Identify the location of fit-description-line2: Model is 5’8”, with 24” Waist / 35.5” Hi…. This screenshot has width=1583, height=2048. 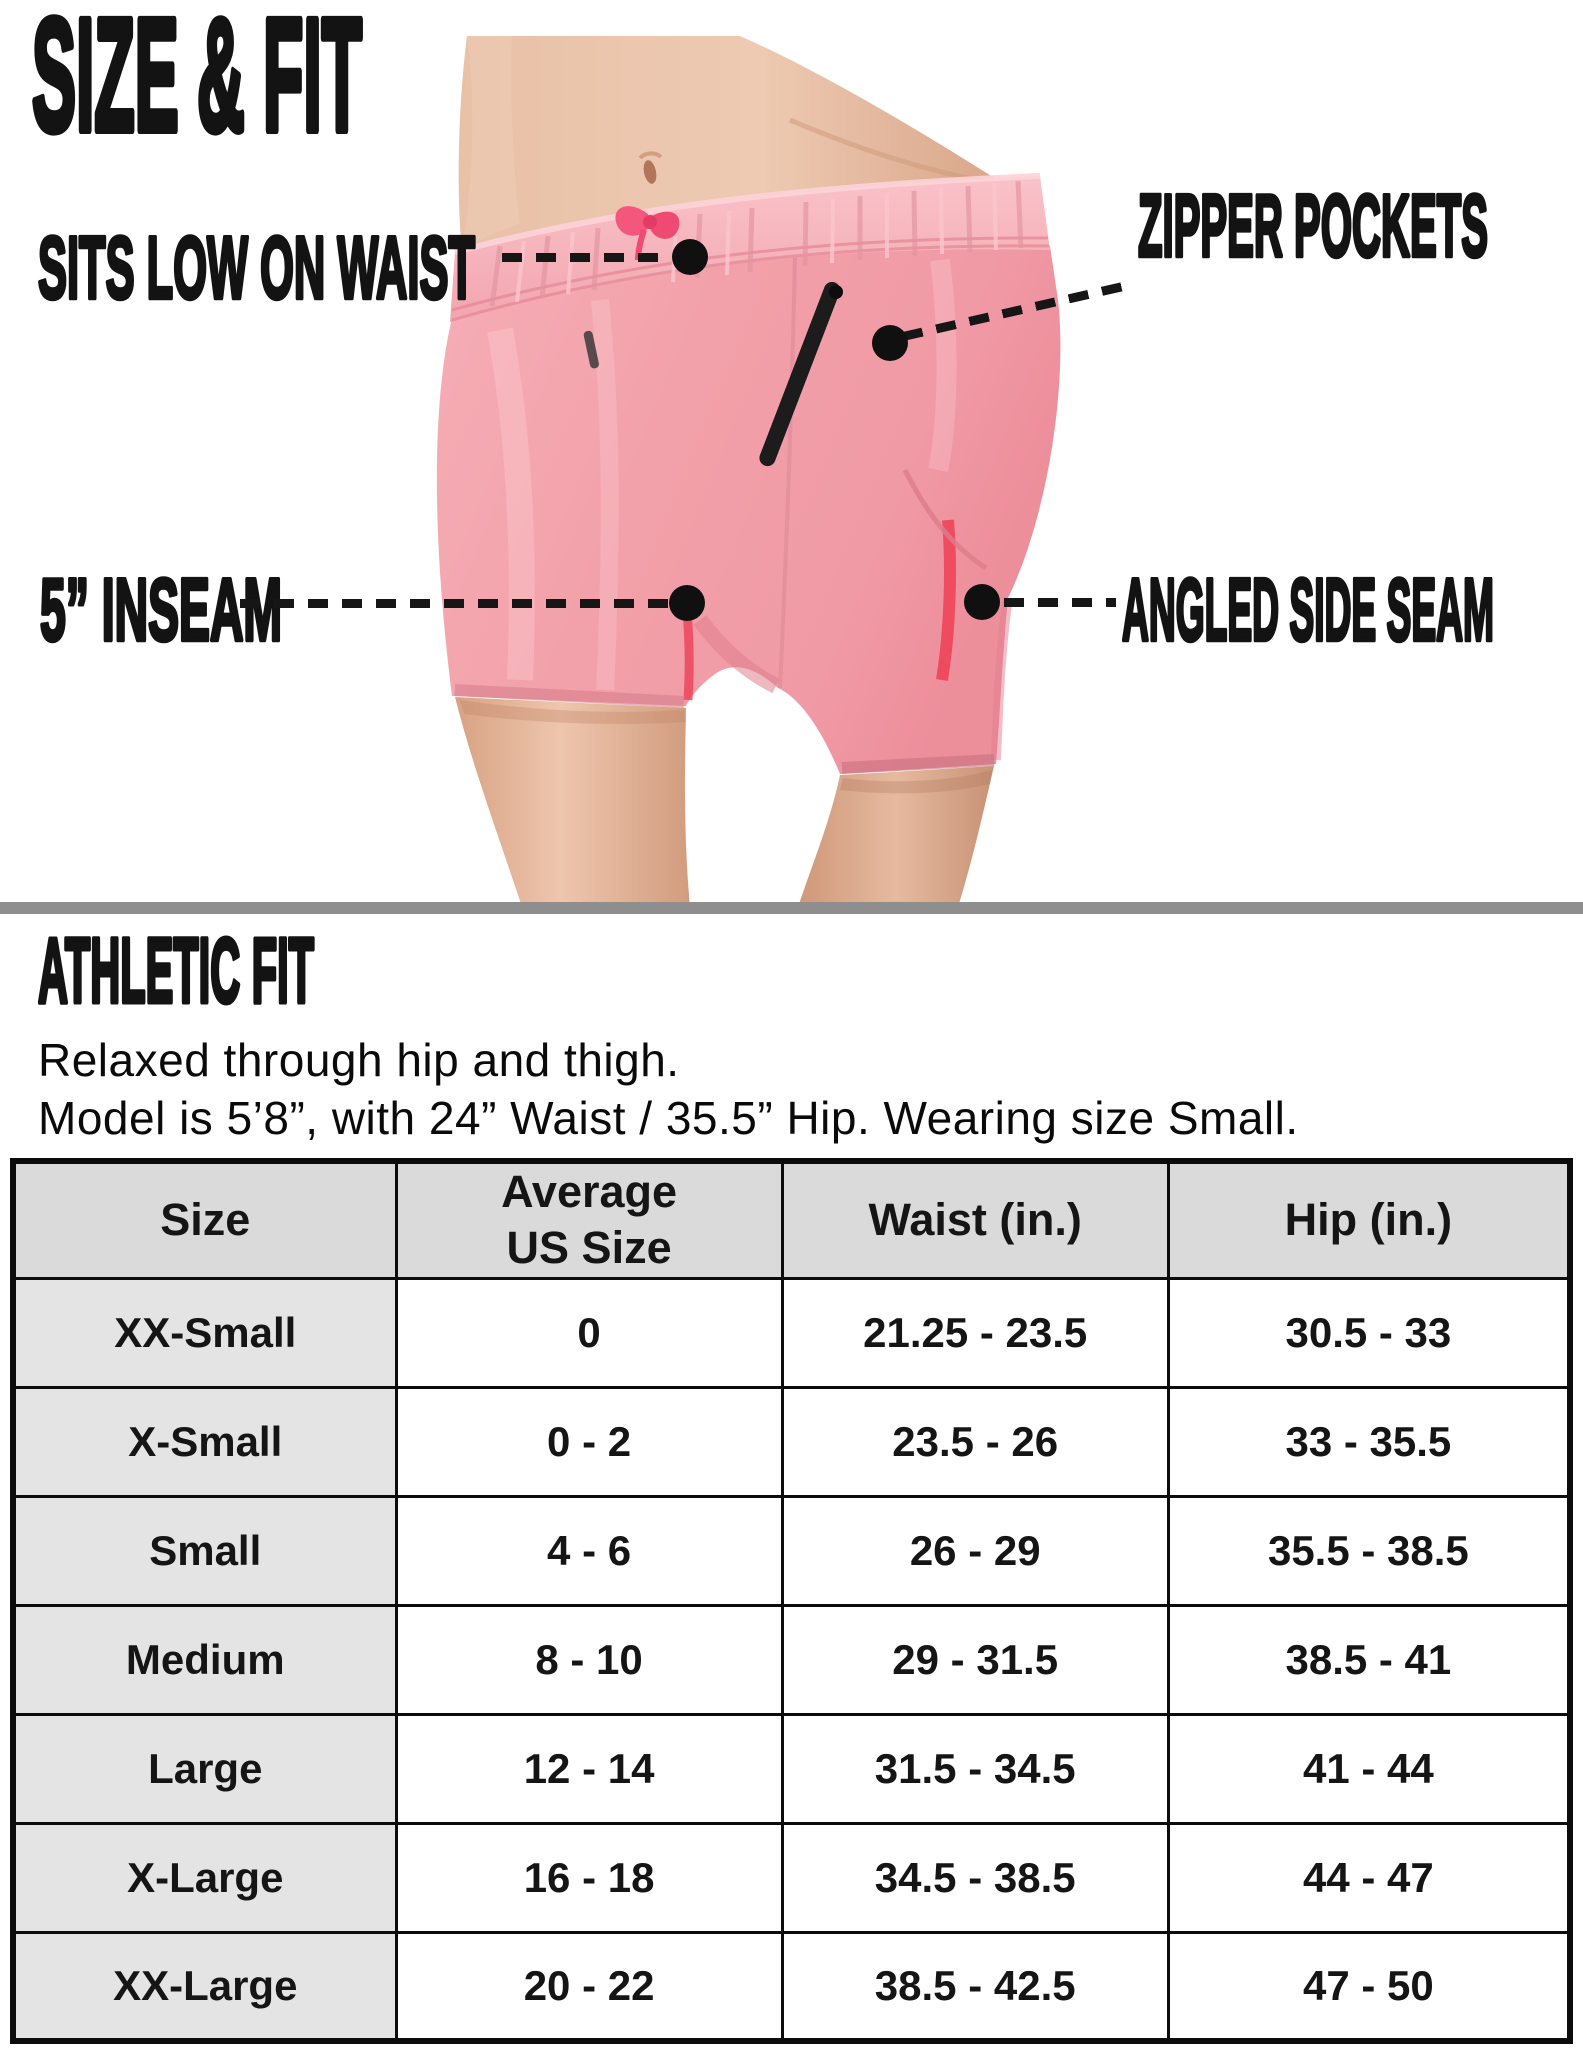
(668, 1118).